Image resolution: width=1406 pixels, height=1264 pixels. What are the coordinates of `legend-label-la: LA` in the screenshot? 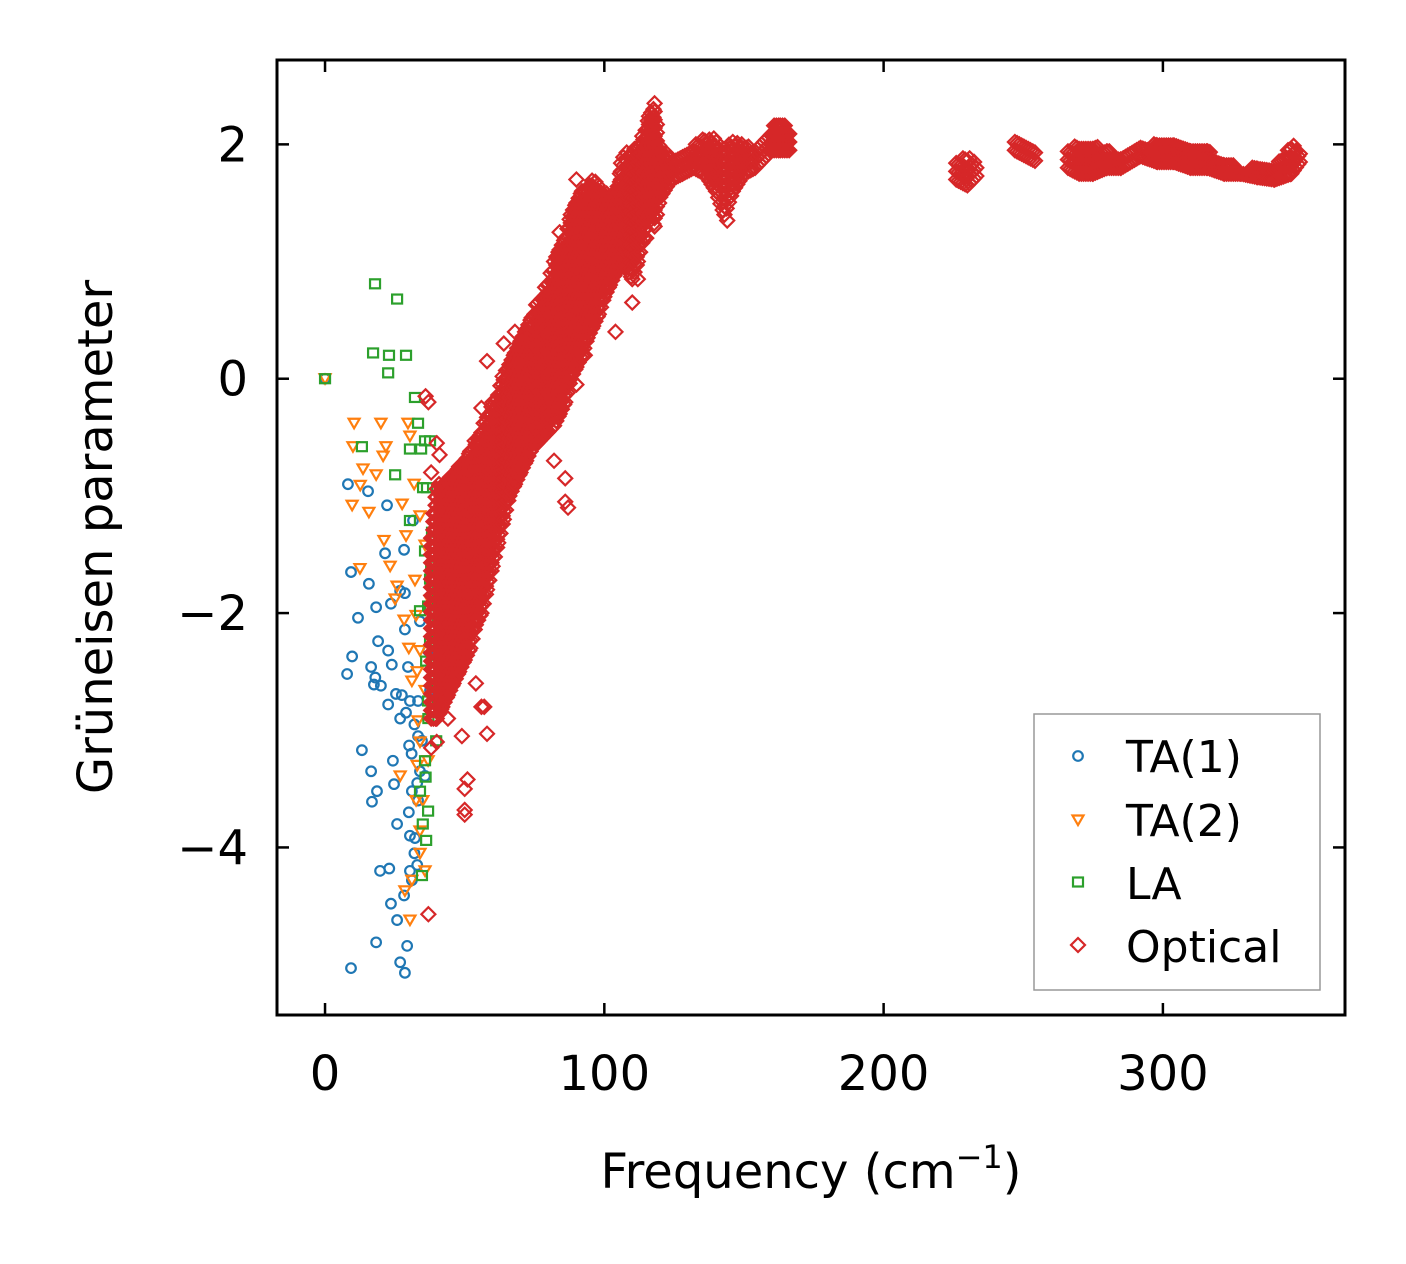 It's located at (1154, 884).